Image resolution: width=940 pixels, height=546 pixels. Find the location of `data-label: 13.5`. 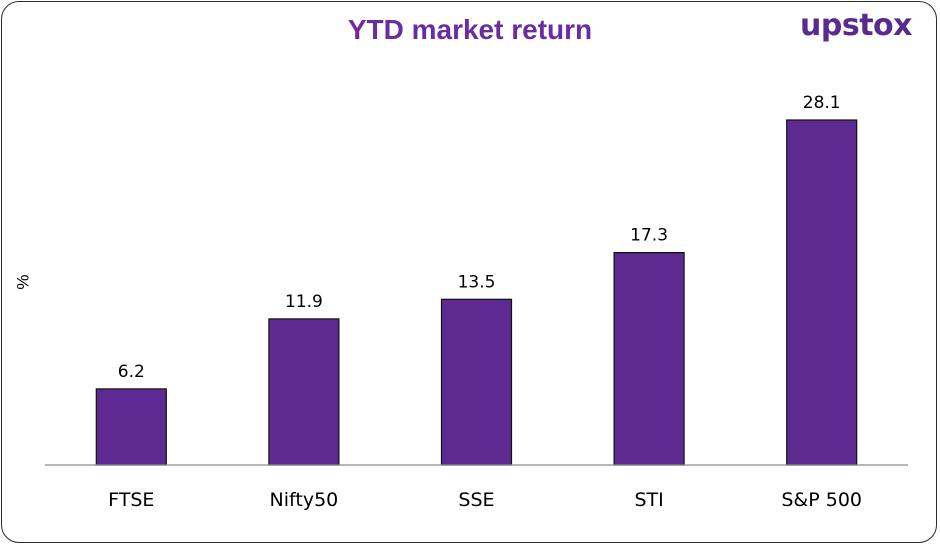

data-label: 13.5 is located at coordinates (477, 282).